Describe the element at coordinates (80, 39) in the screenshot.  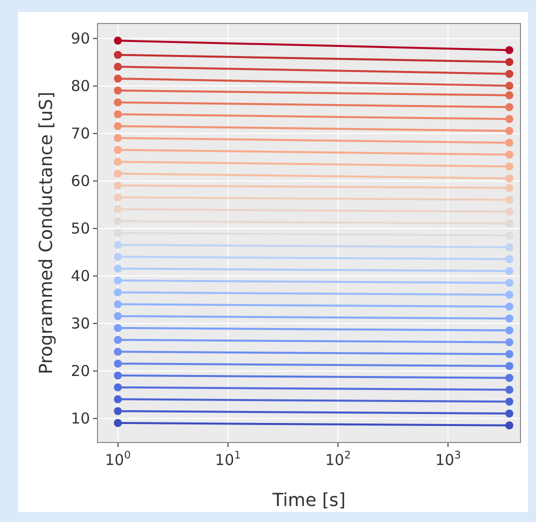
I see `y-tick-label: 90` at that location.